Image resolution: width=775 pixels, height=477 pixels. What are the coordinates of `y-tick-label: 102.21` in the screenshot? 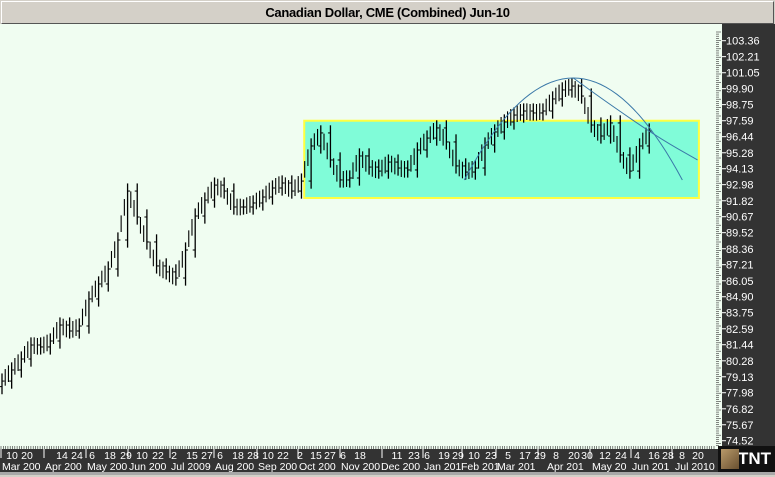 It's located at (743, 58).